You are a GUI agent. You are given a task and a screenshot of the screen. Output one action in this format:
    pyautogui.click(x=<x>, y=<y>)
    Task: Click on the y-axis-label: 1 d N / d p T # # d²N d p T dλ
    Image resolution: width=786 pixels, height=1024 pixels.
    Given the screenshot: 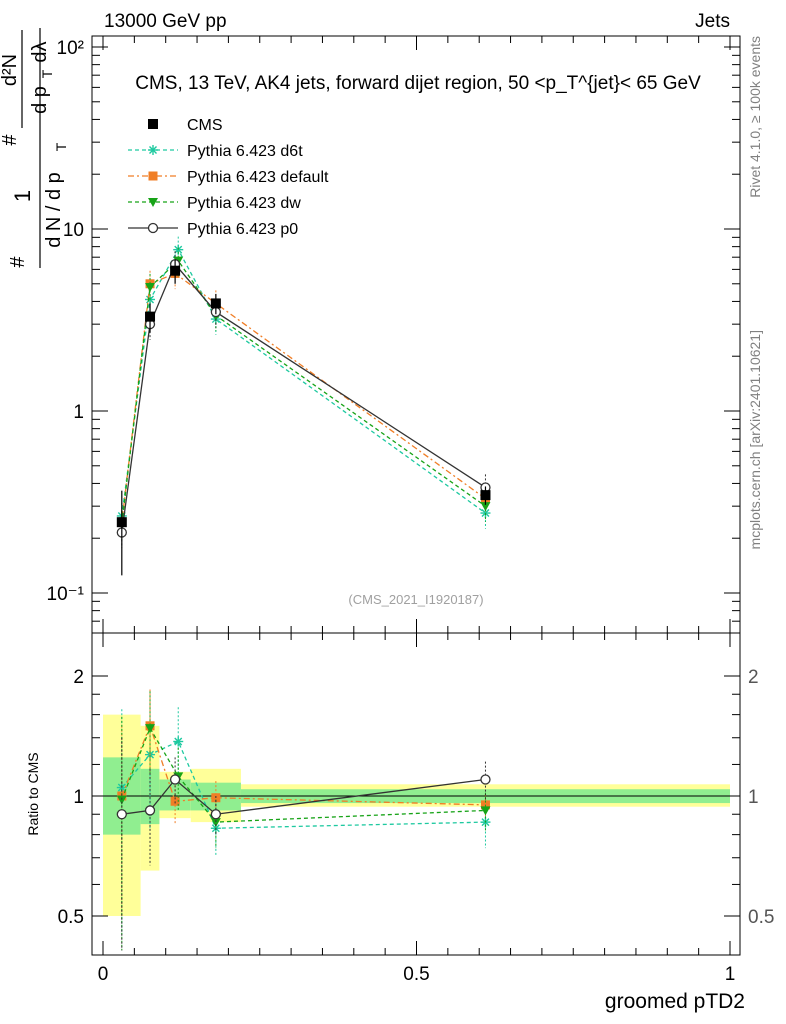 What is the action you would take?
    pyautogui.click(x=34, y=148)
    